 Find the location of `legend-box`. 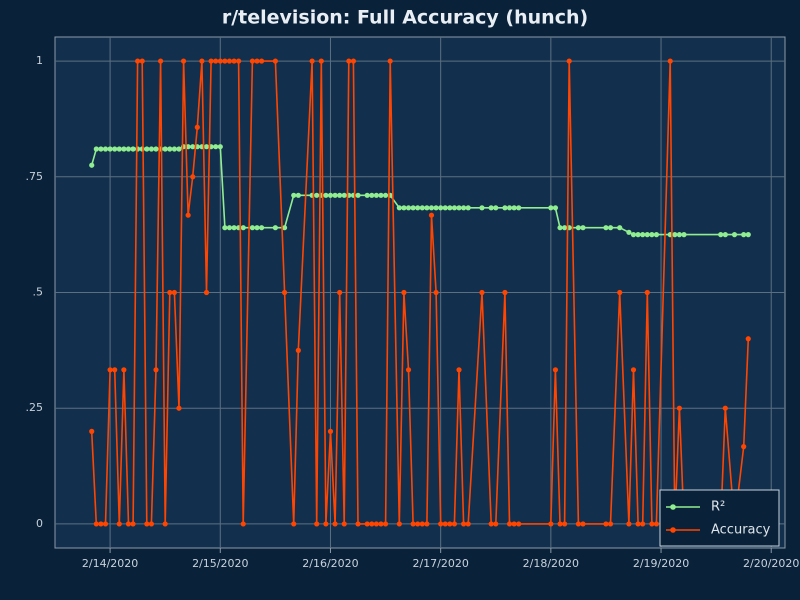

legend-box is located at coordinates (719, 518).